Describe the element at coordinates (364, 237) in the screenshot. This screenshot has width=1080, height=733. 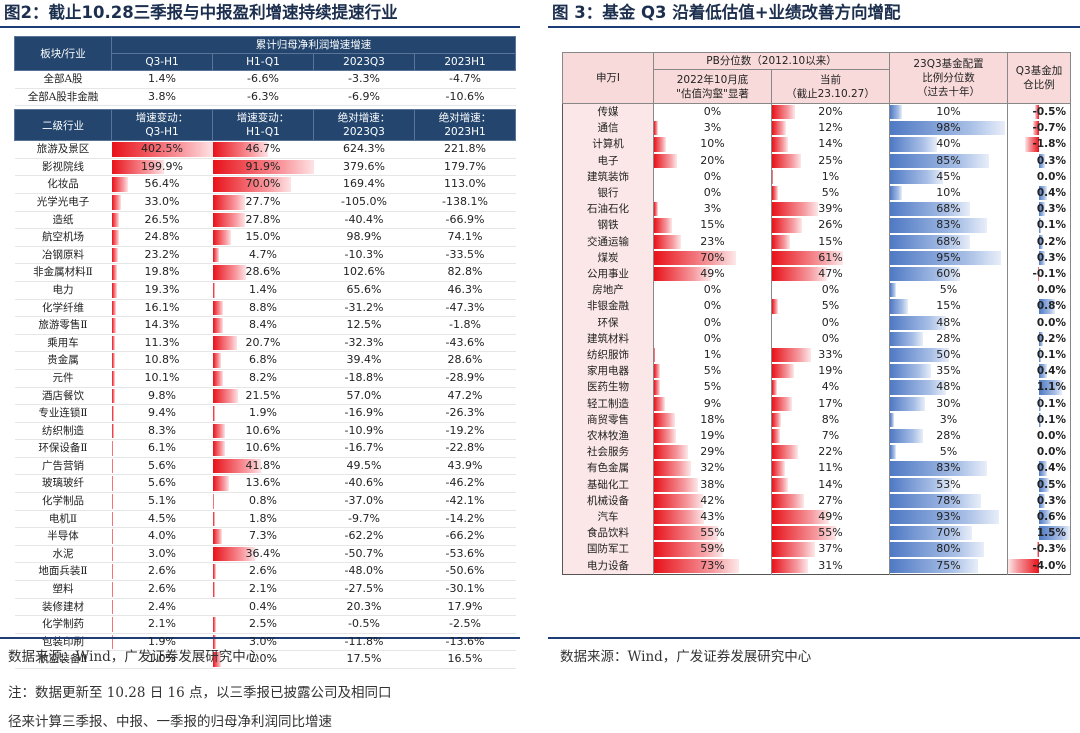
I see `industry-value-cell: 98.9%` at that location.